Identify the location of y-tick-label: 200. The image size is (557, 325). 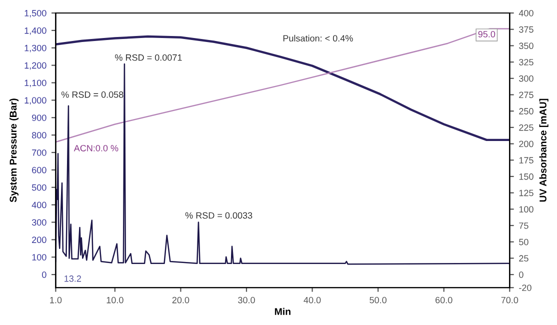
(39, 240).